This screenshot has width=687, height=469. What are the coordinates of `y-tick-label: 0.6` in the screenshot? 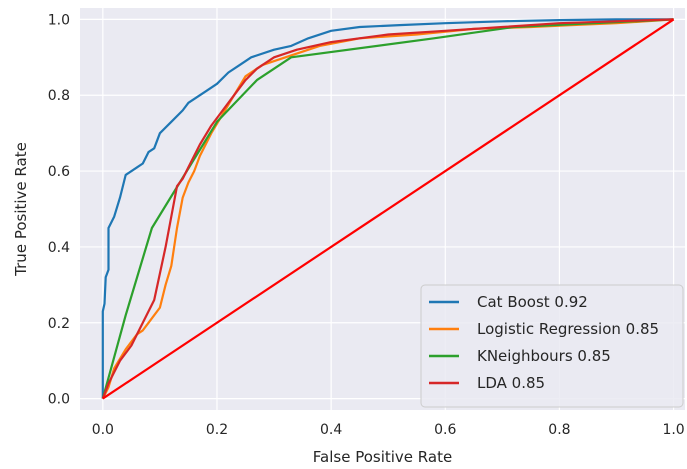 It's located at (59, 172).